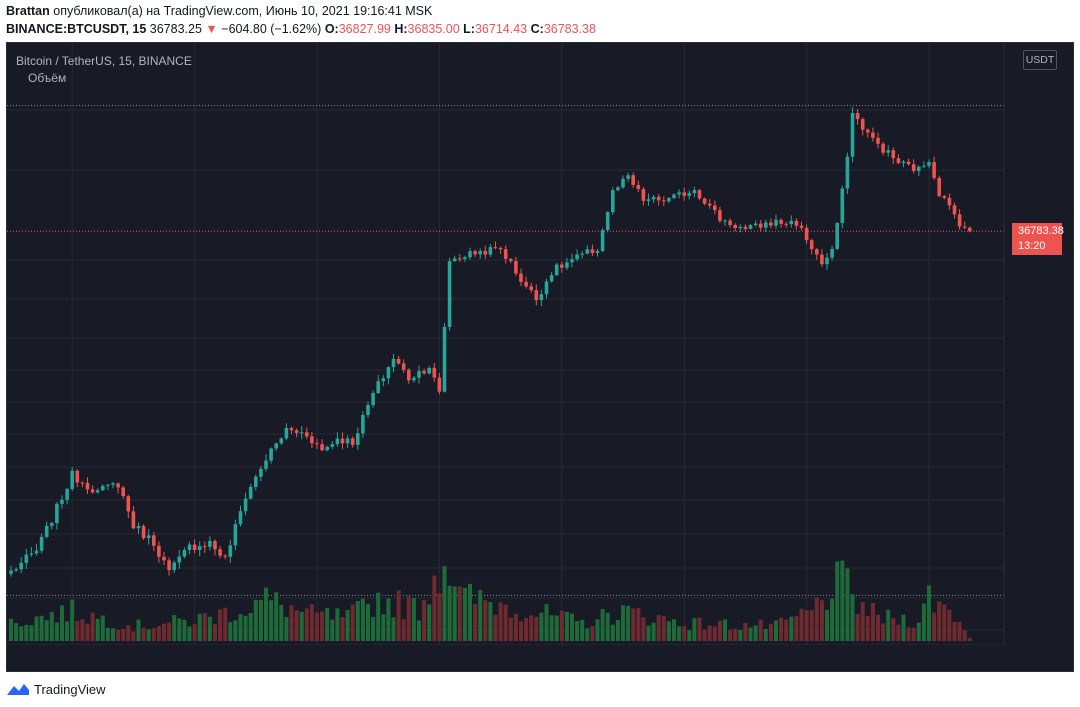 This screenshot has height=707, width=1080. What do you see at coordinates (1032, 246) in the screenshot?
I see `bar-countdown: 13:20` at bounding box center [1032, 246].